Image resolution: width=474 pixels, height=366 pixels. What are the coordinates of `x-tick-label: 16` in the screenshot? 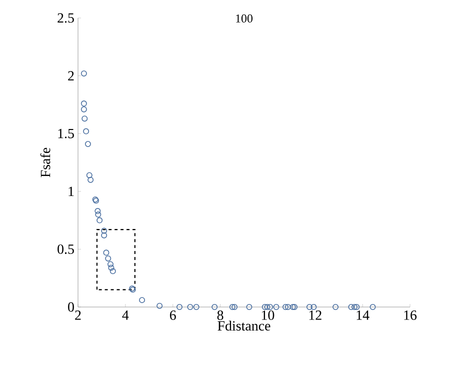 It's located at (410, 315).